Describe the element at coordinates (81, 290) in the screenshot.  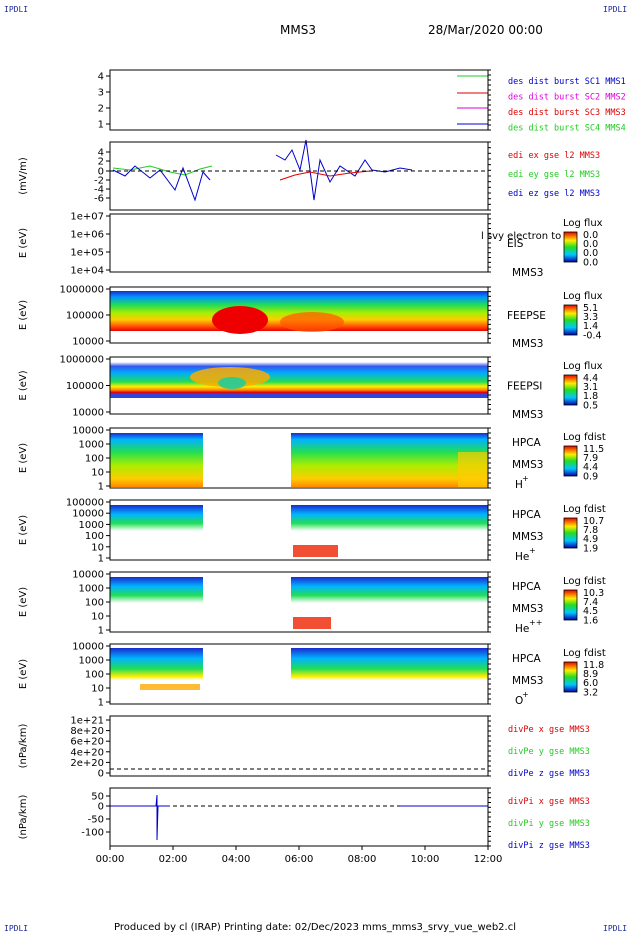
I see `feepse-y-tick-label: 1000000` at that location.